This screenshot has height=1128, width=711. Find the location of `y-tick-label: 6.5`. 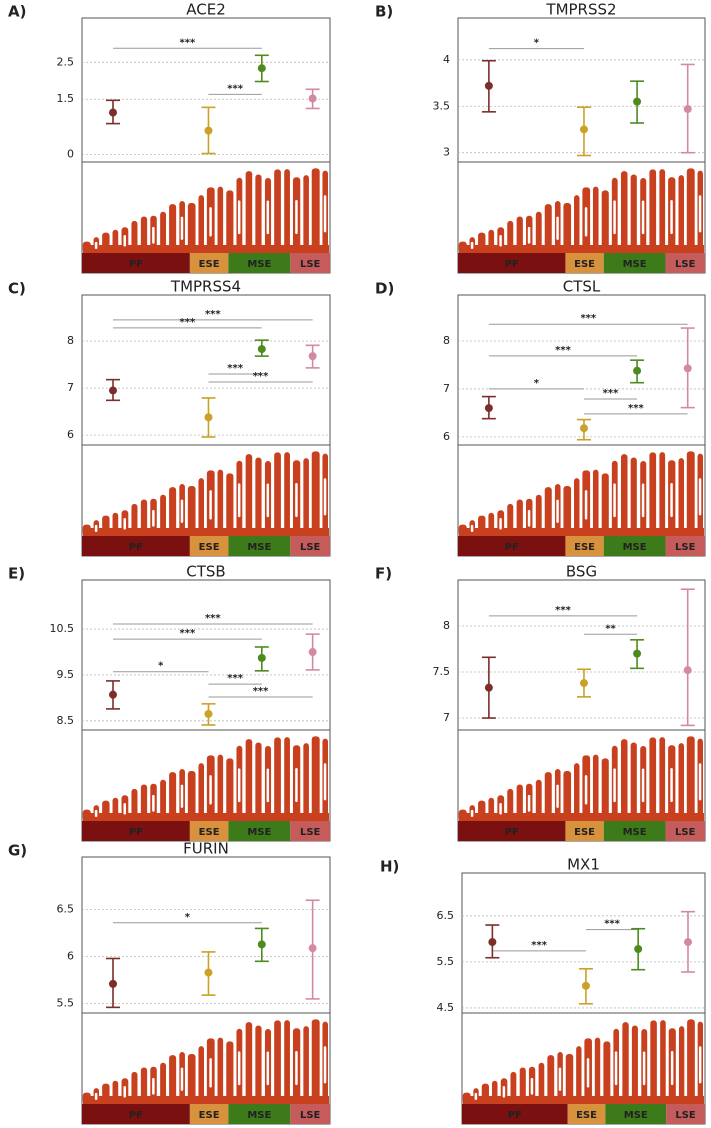

y-tick-label: 6.5 is located at coordinates (446, 915).